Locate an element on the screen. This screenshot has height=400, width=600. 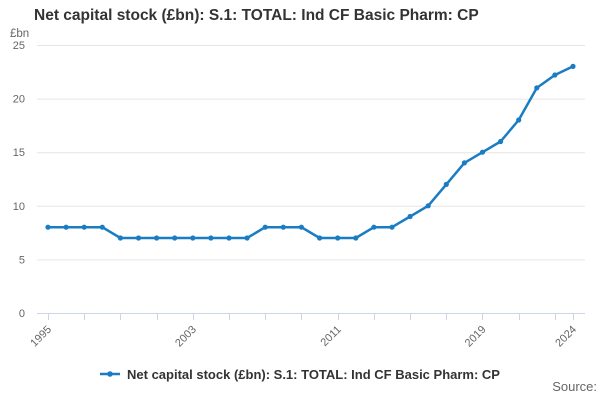
x-tick-label: 2019 is located at coordinates (476, 337).